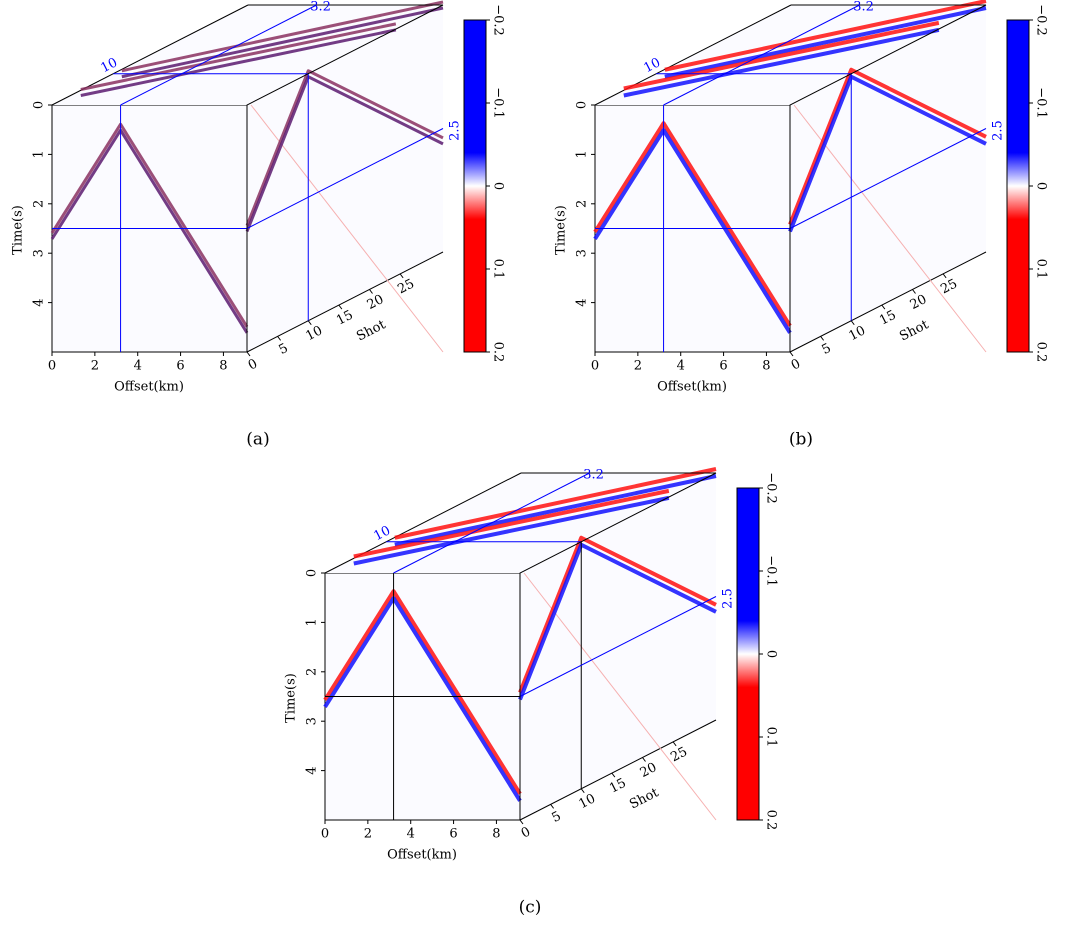  What do you see at coordinates (312, 622) in the screenshot?
I see `y-tick-label: 1` at bounding box center [312, 622].